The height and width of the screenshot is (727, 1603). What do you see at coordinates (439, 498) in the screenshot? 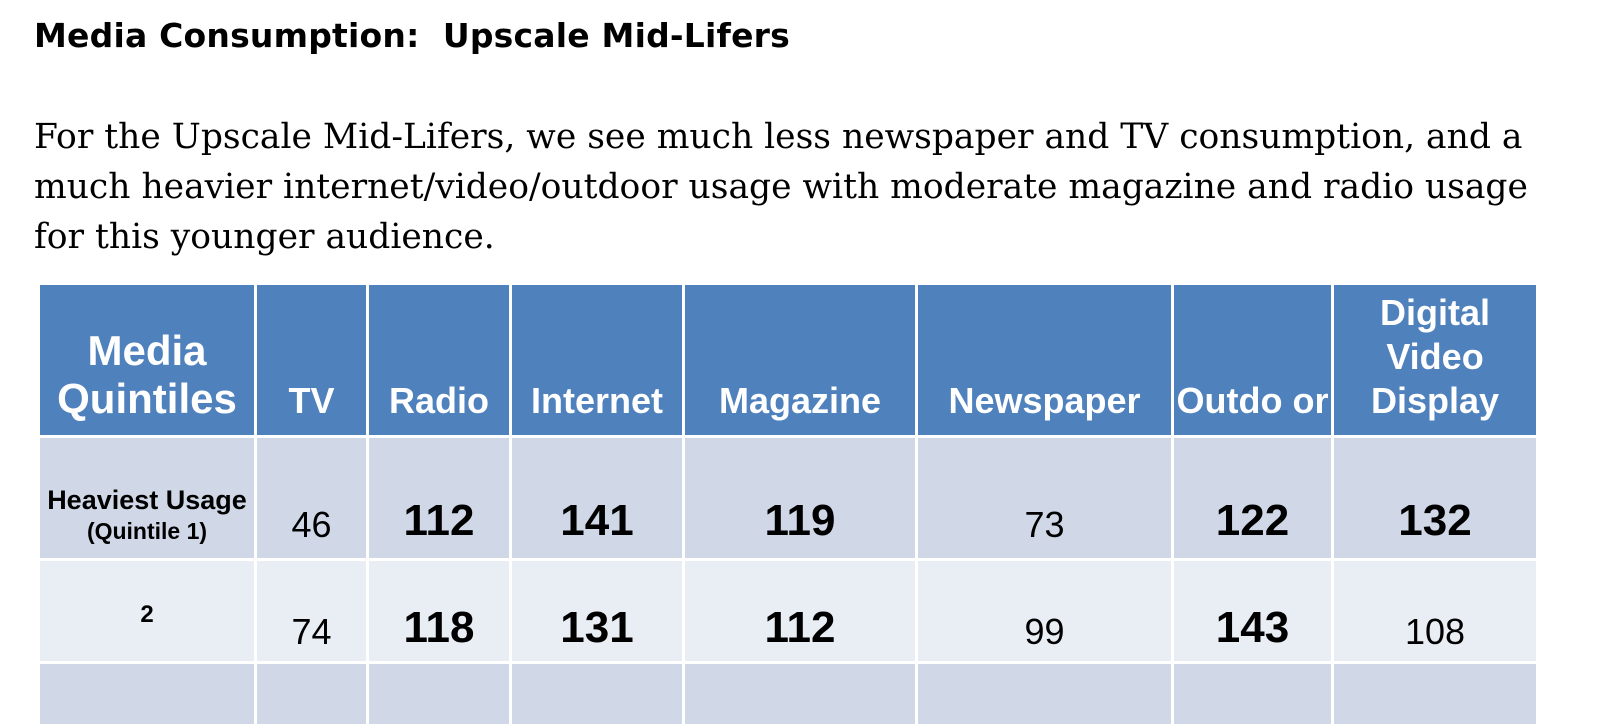
I see `cell-radio: 112` at bounding box center [439, 498].